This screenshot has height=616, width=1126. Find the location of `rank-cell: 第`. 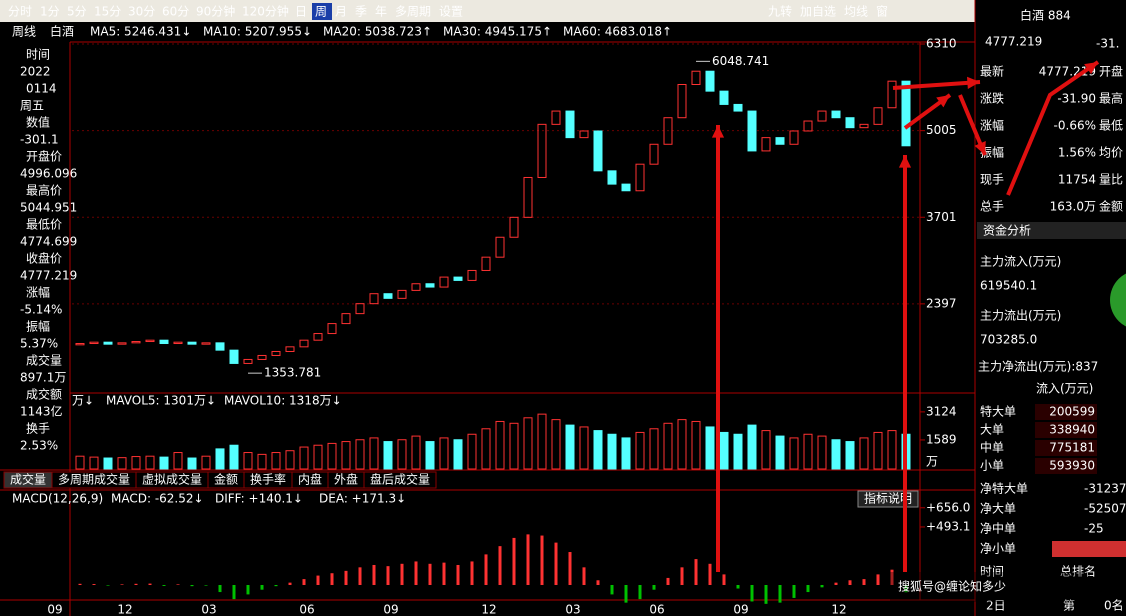

rank-cell: 第 is located at coordinates (1069, 606).